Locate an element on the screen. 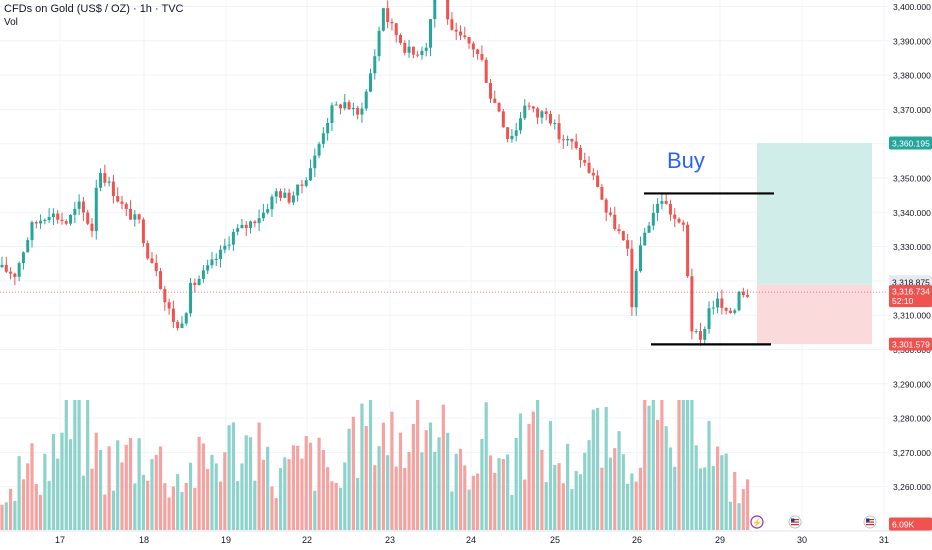 The width and height of the screenshot is (932, 550). take-profit-tag: 3,360.195 is located at coordinates (910, 143).